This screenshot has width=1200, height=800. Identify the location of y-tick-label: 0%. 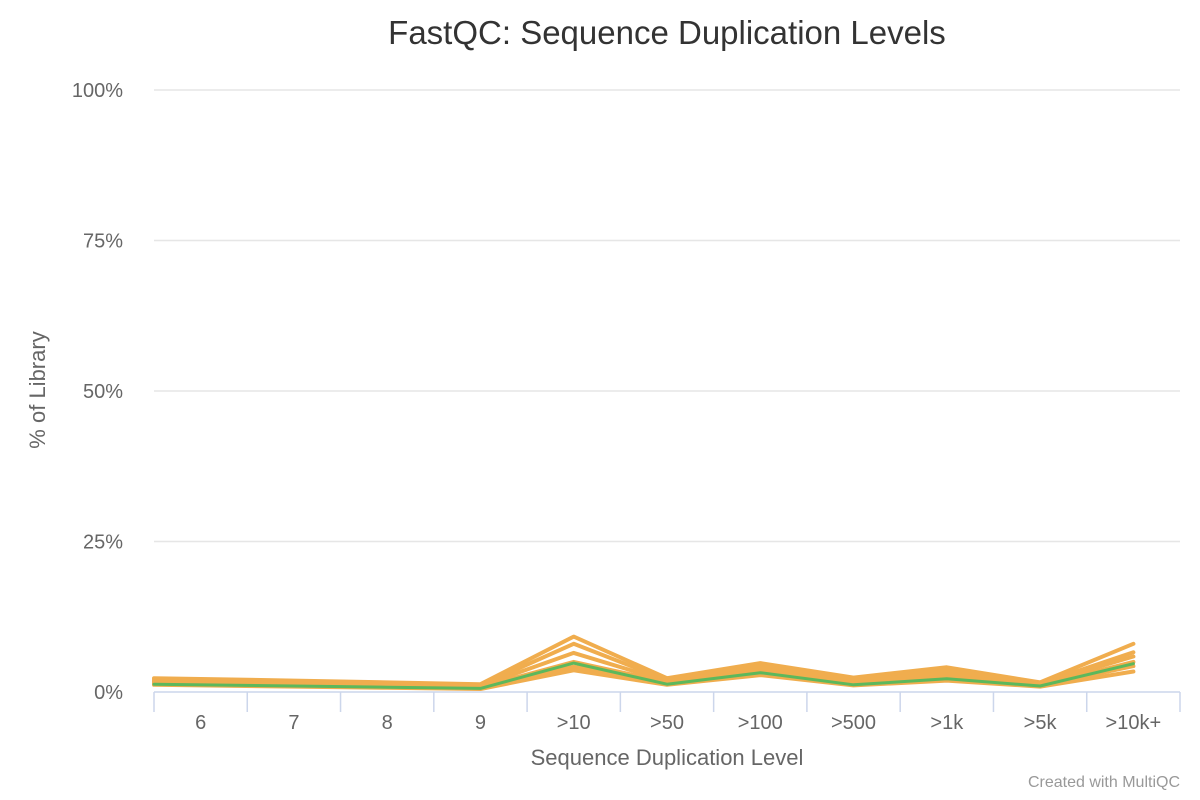
(108, 693).